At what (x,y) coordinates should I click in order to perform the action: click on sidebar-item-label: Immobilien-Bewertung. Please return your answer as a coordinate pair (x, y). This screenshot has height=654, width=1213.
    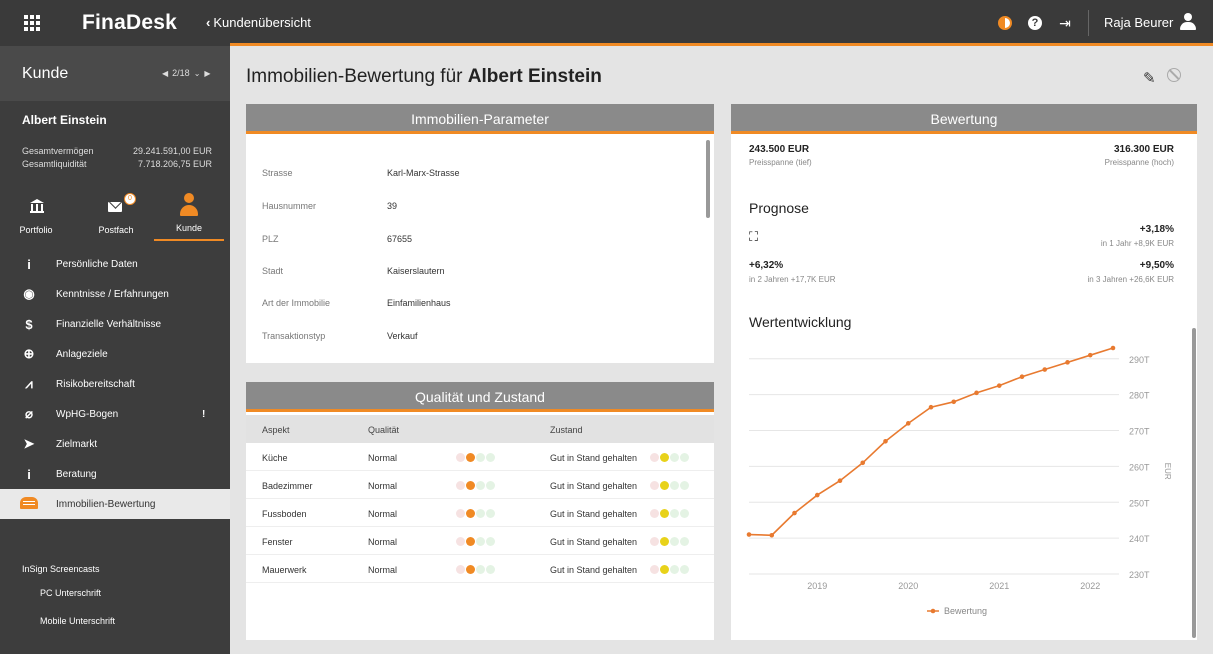
    Looking at the image, I should click on (106, 504).